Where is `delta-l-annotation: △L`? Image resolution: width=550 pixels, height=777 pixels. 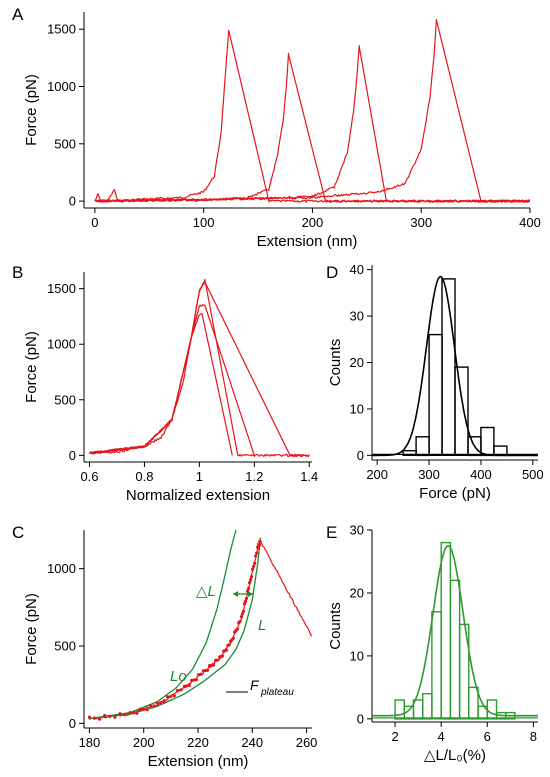 delta-l-annotation: △L is located at coordinates (206, 591).